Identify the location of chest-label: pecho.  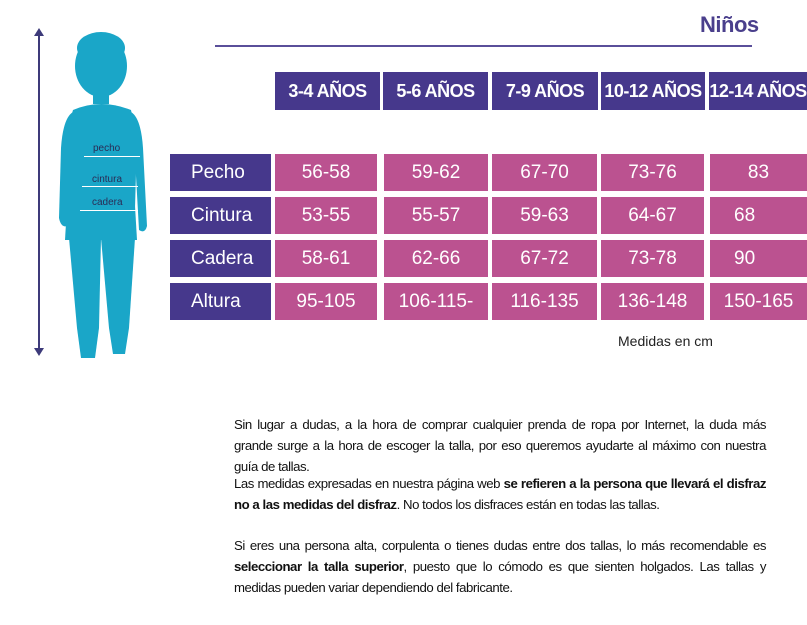
(107, 148).